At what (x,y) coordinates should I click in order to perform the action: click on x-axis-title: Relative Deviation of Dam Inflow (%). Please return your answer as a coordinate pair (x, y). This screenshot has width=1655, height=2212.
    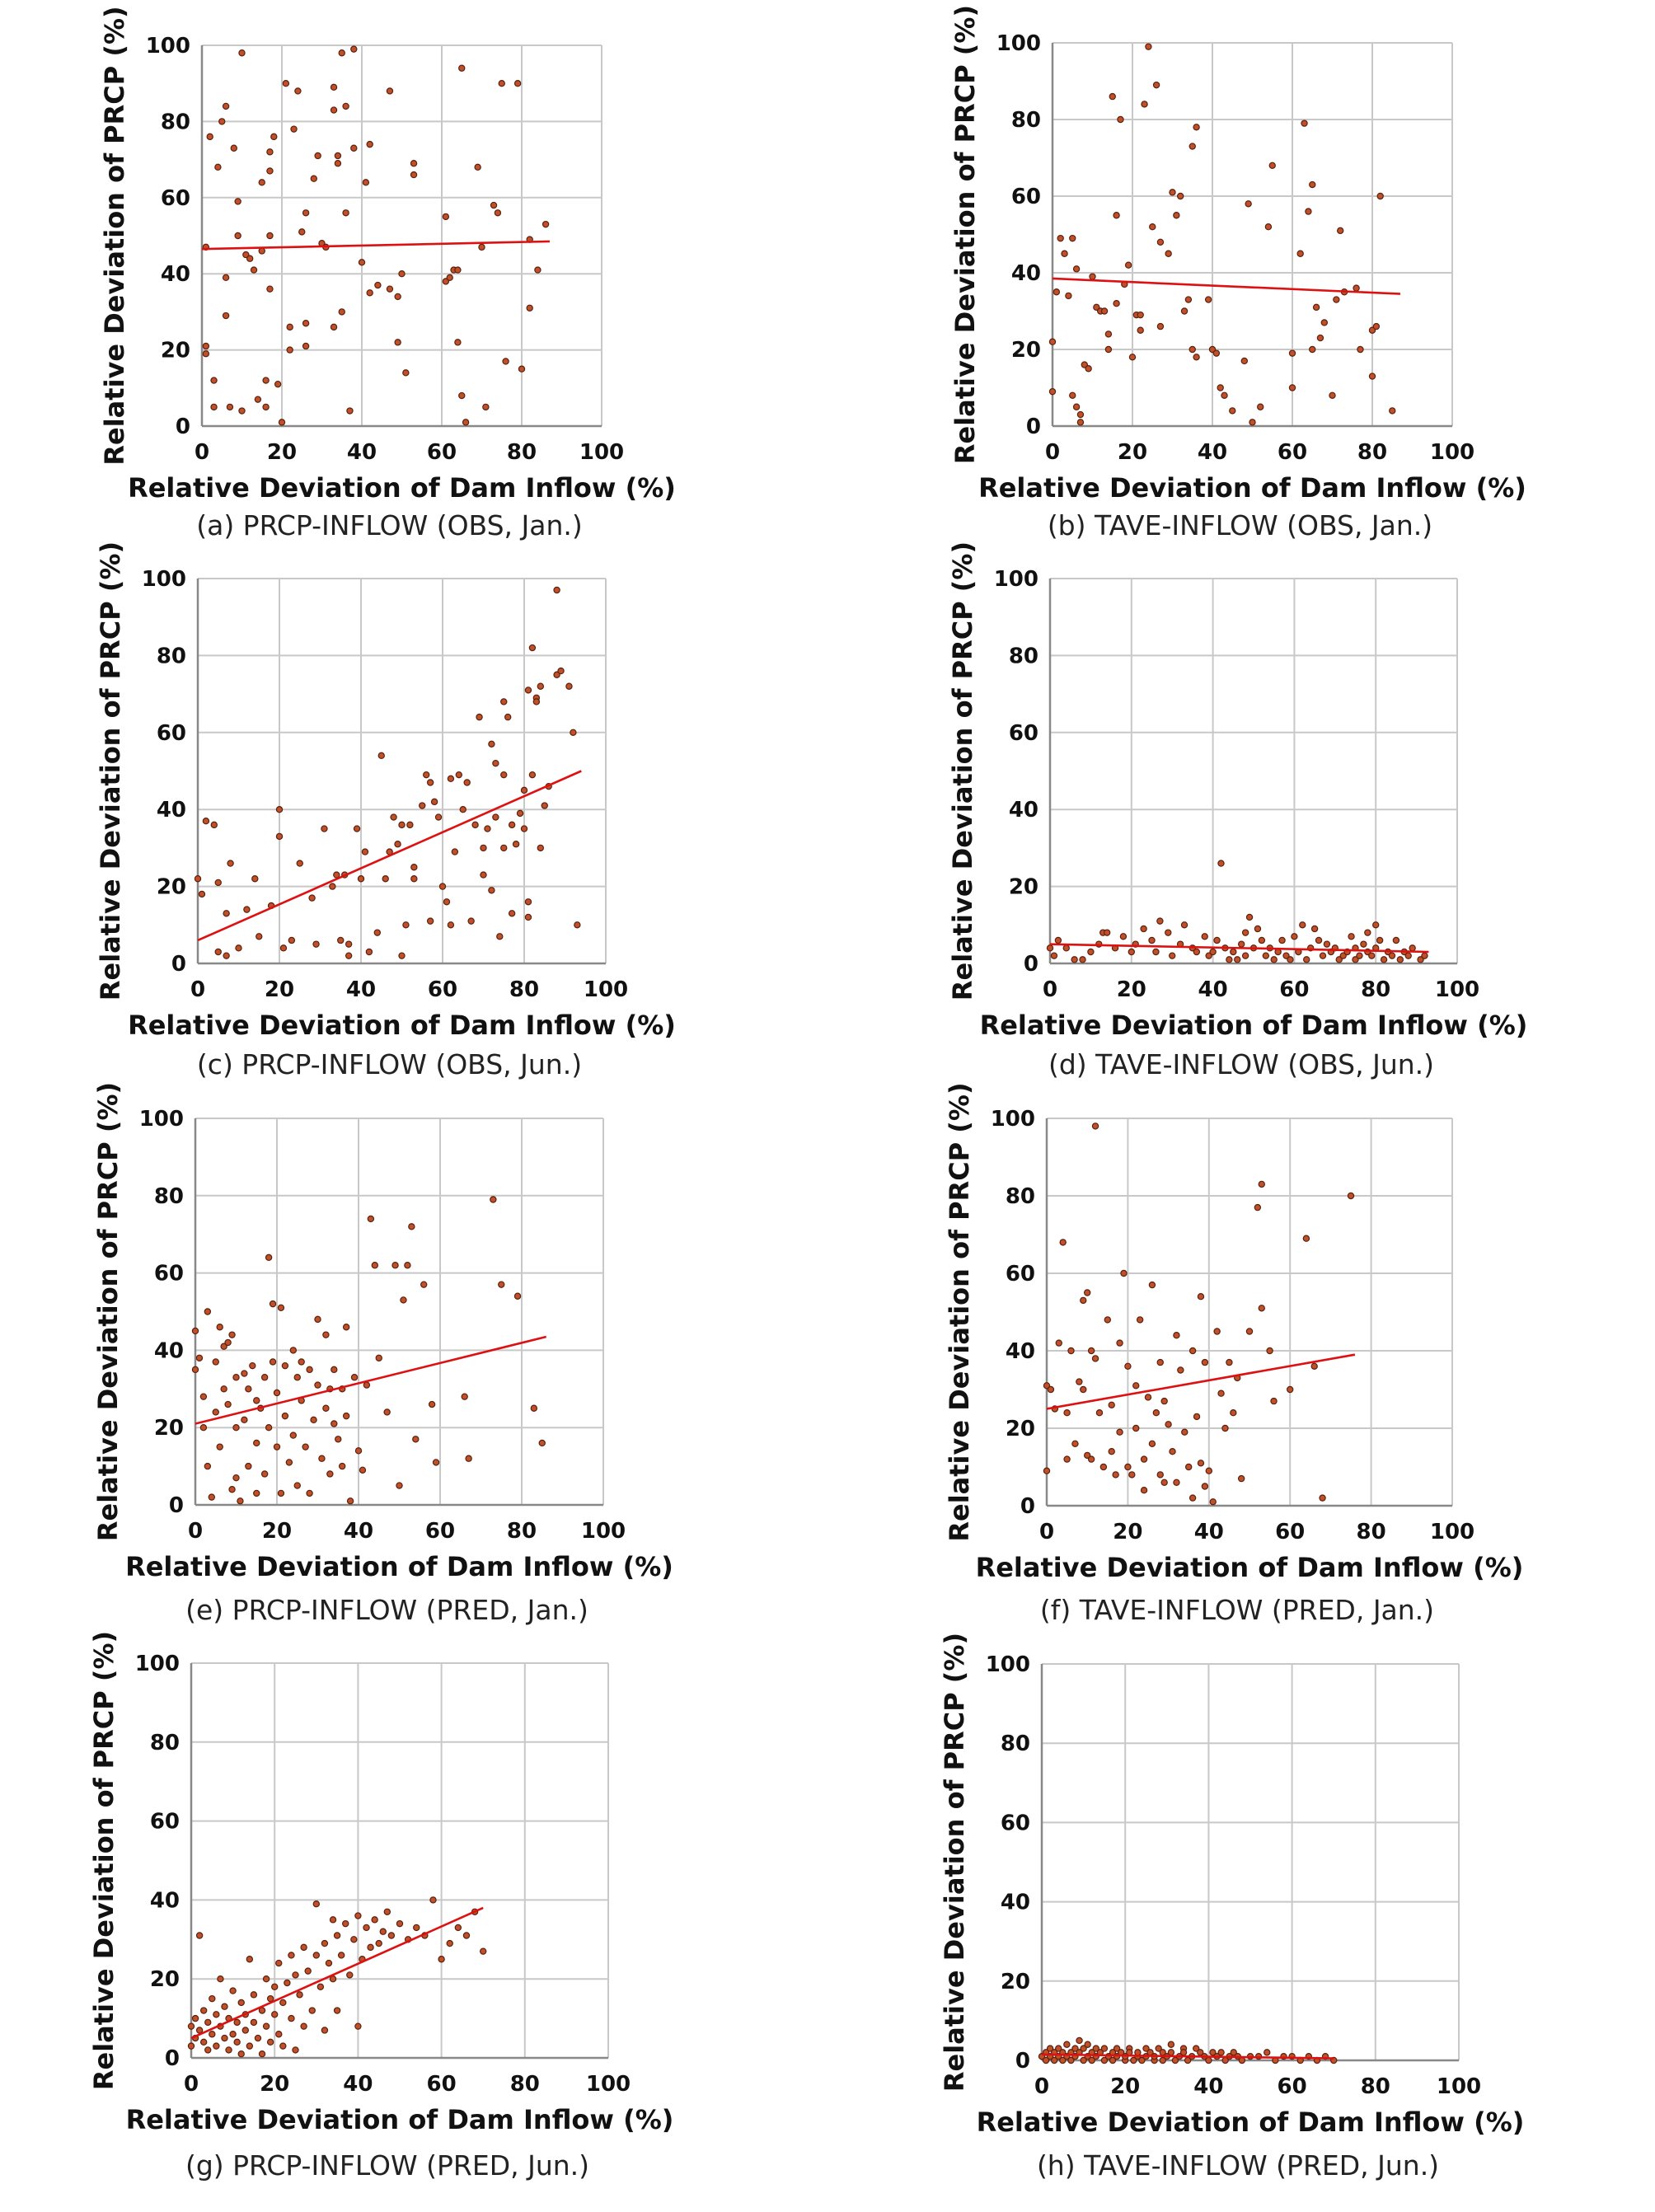
    Looking at the image, I should click on (402, 488).